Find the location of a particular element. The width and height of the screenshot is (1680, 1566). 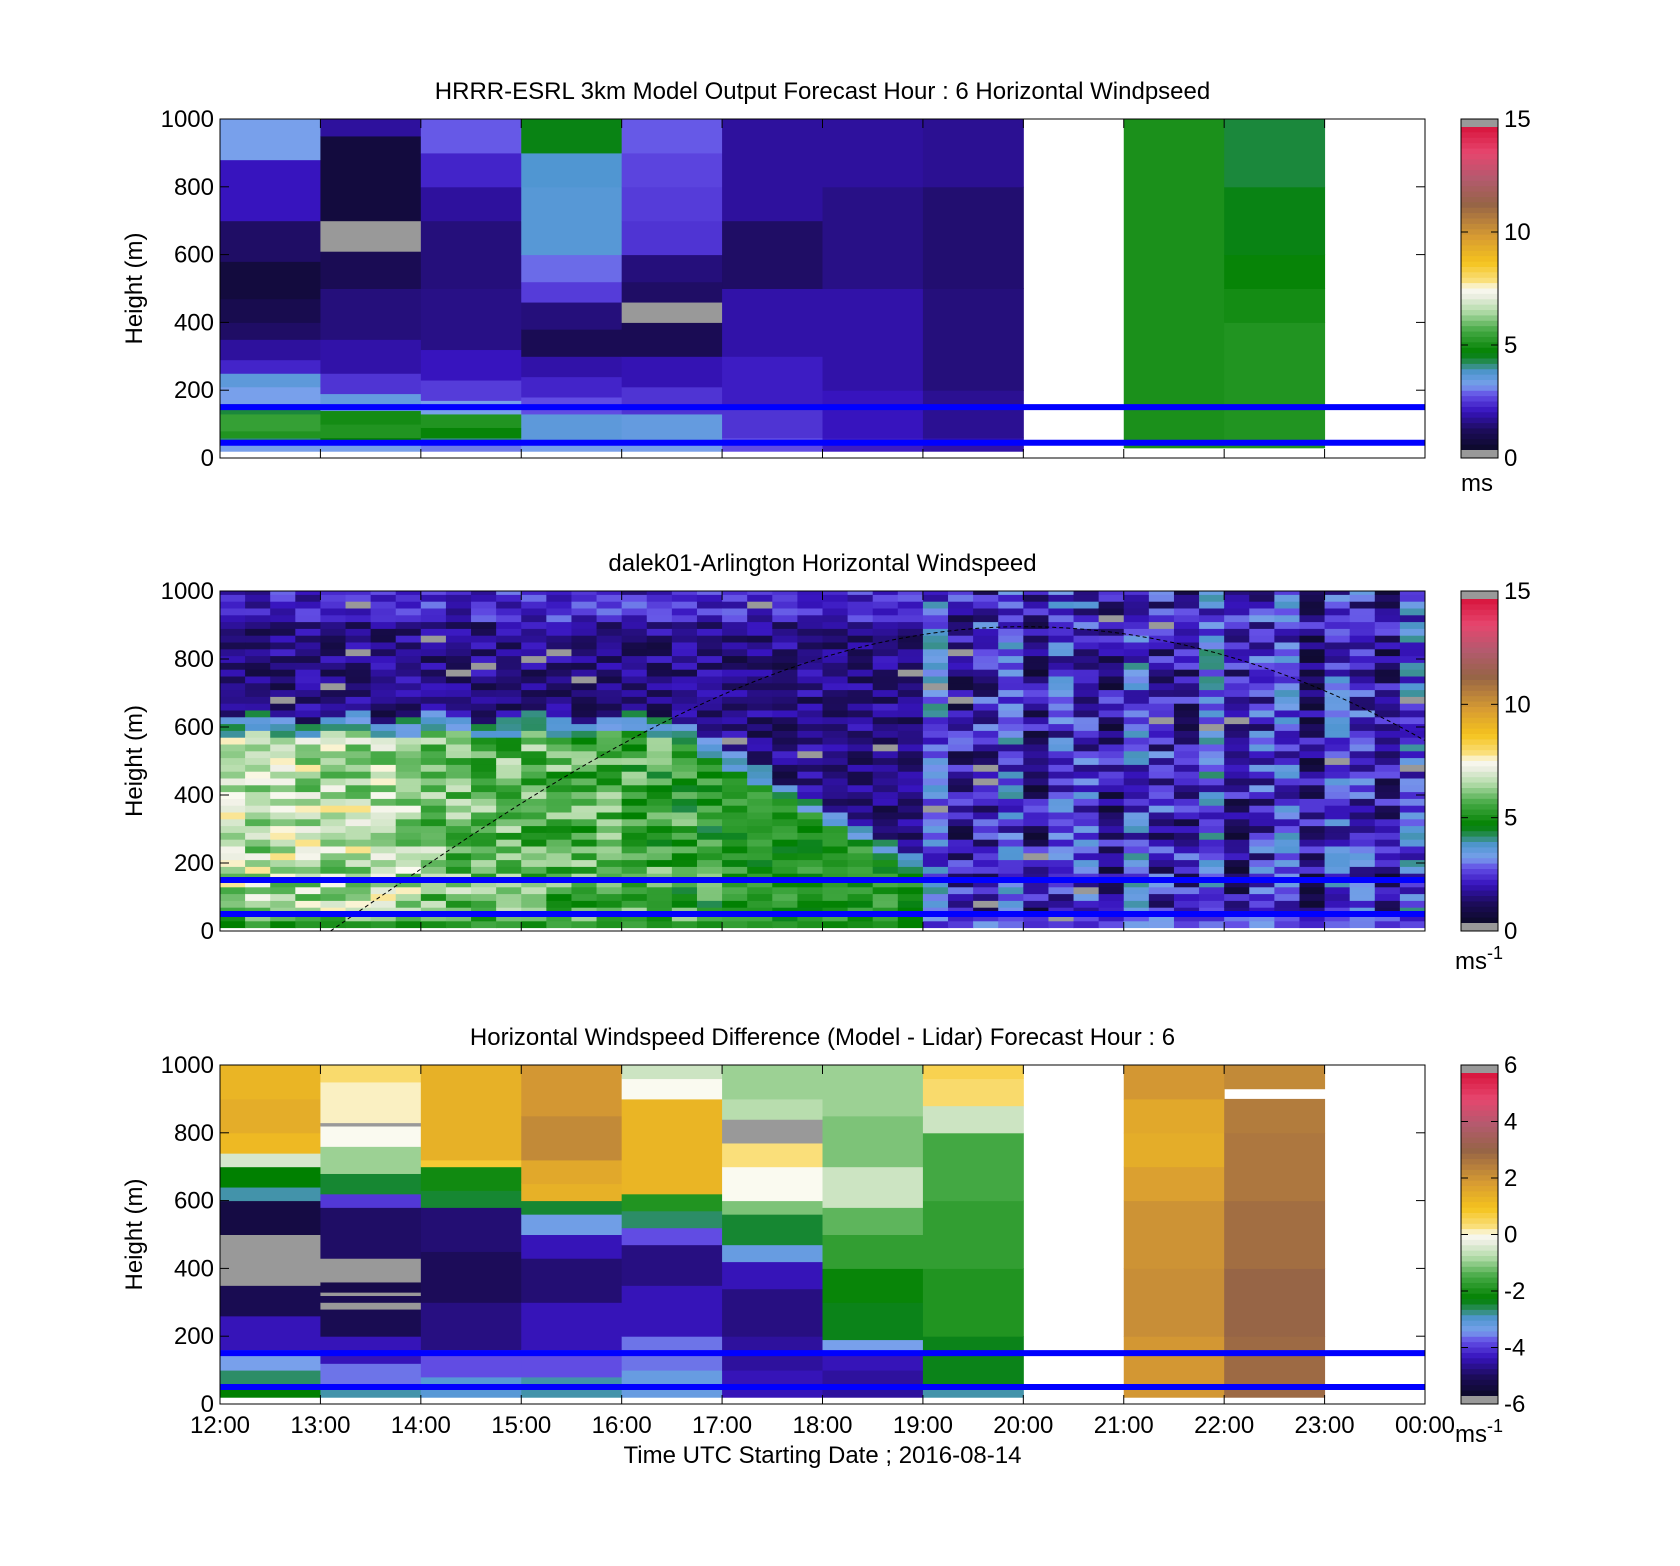

y-tick-label: 200 is located at coordinates (194, 863).